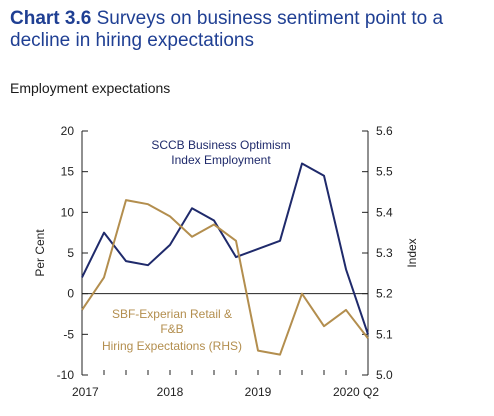  Describe the element at coordinates (170, 392) in the screenshot. I see `x-tick-label: 2018` at that location.